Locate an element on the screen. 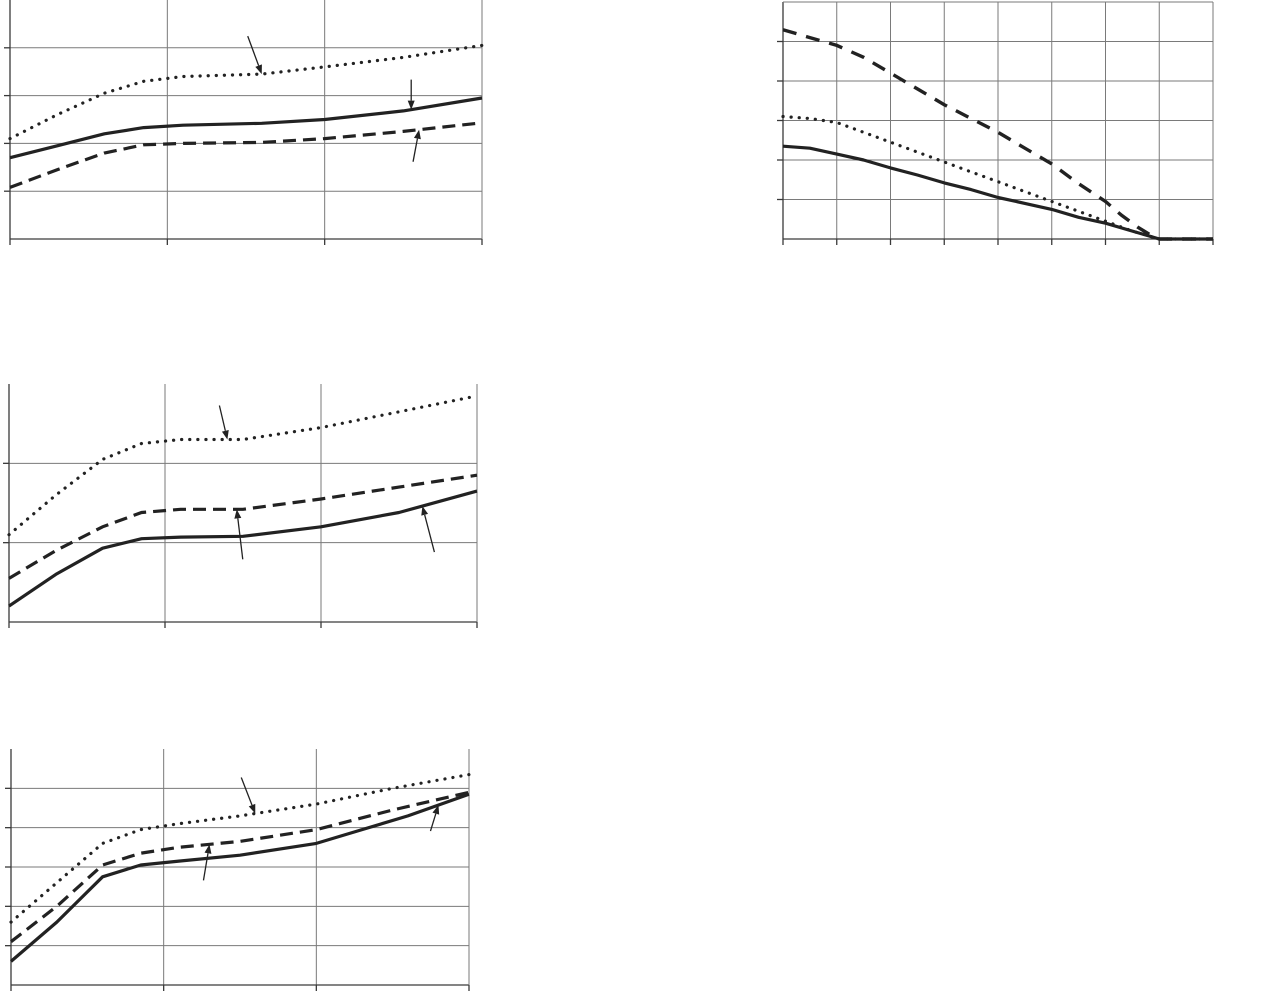 This screenshot has height=993, width=1279. chart-panel-top-right is located at coordinates (996, 123).